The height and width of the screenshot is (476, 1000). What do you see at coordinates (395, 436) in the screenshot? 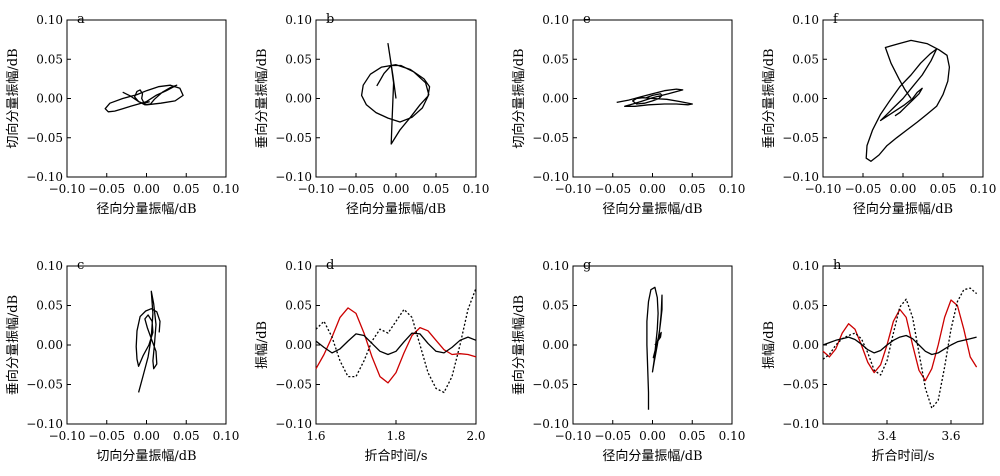
I see `x-tick-label: 1.8` at bounding box center [395, 436].